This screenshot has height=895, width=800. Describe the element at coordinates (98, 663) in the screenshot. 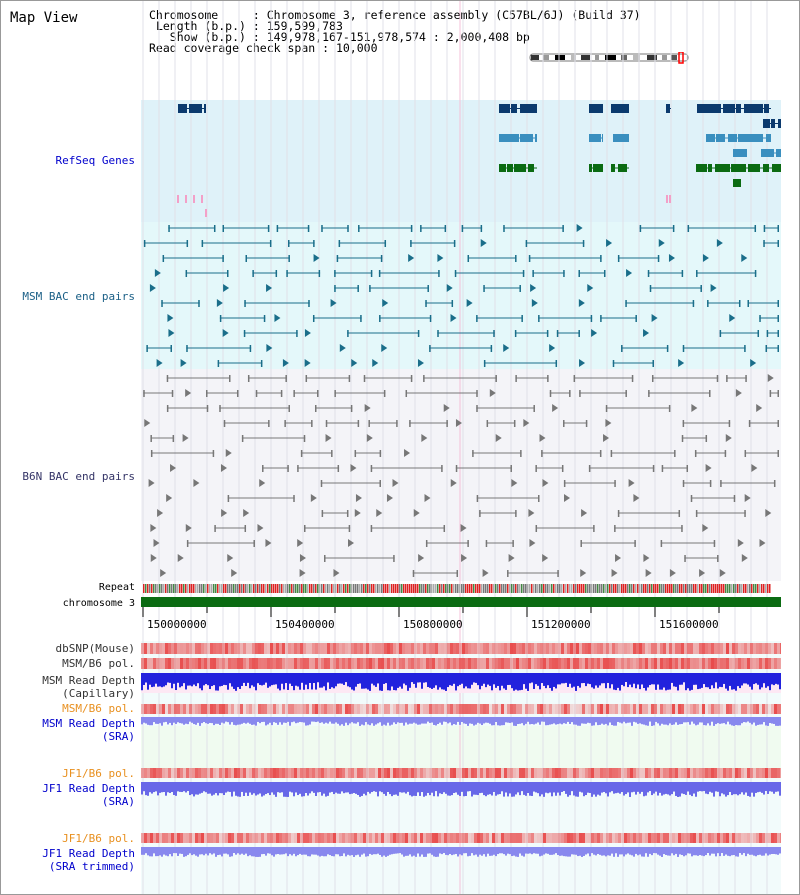

I see `track-label-msm-b6-pol: MSM/B6 pol.` at that location.